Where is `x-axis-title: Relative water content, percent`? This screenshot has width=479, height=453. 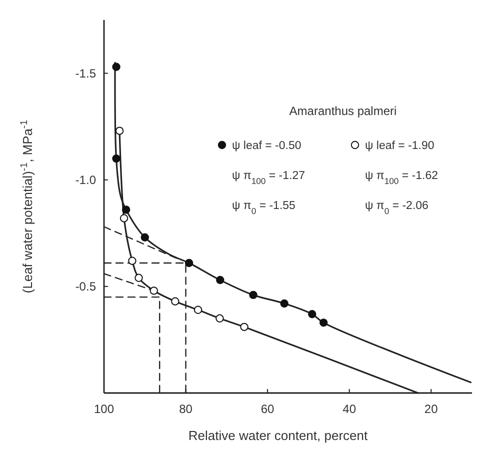
x-axis-title: Relative water content, percent is located at coordinates (278, 435).